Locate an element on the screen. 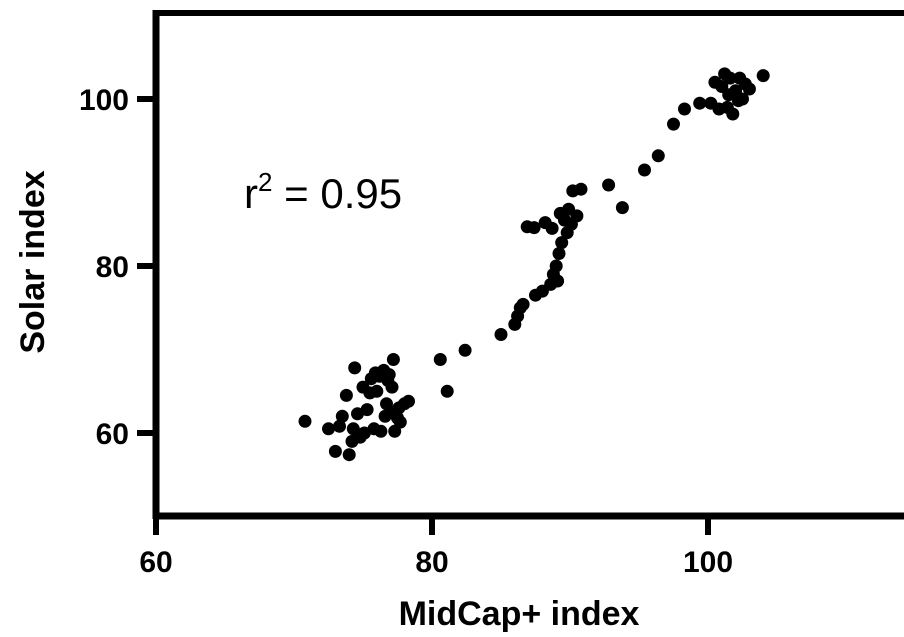  y-tick-label: 60 is located at coordinates (112, 434).